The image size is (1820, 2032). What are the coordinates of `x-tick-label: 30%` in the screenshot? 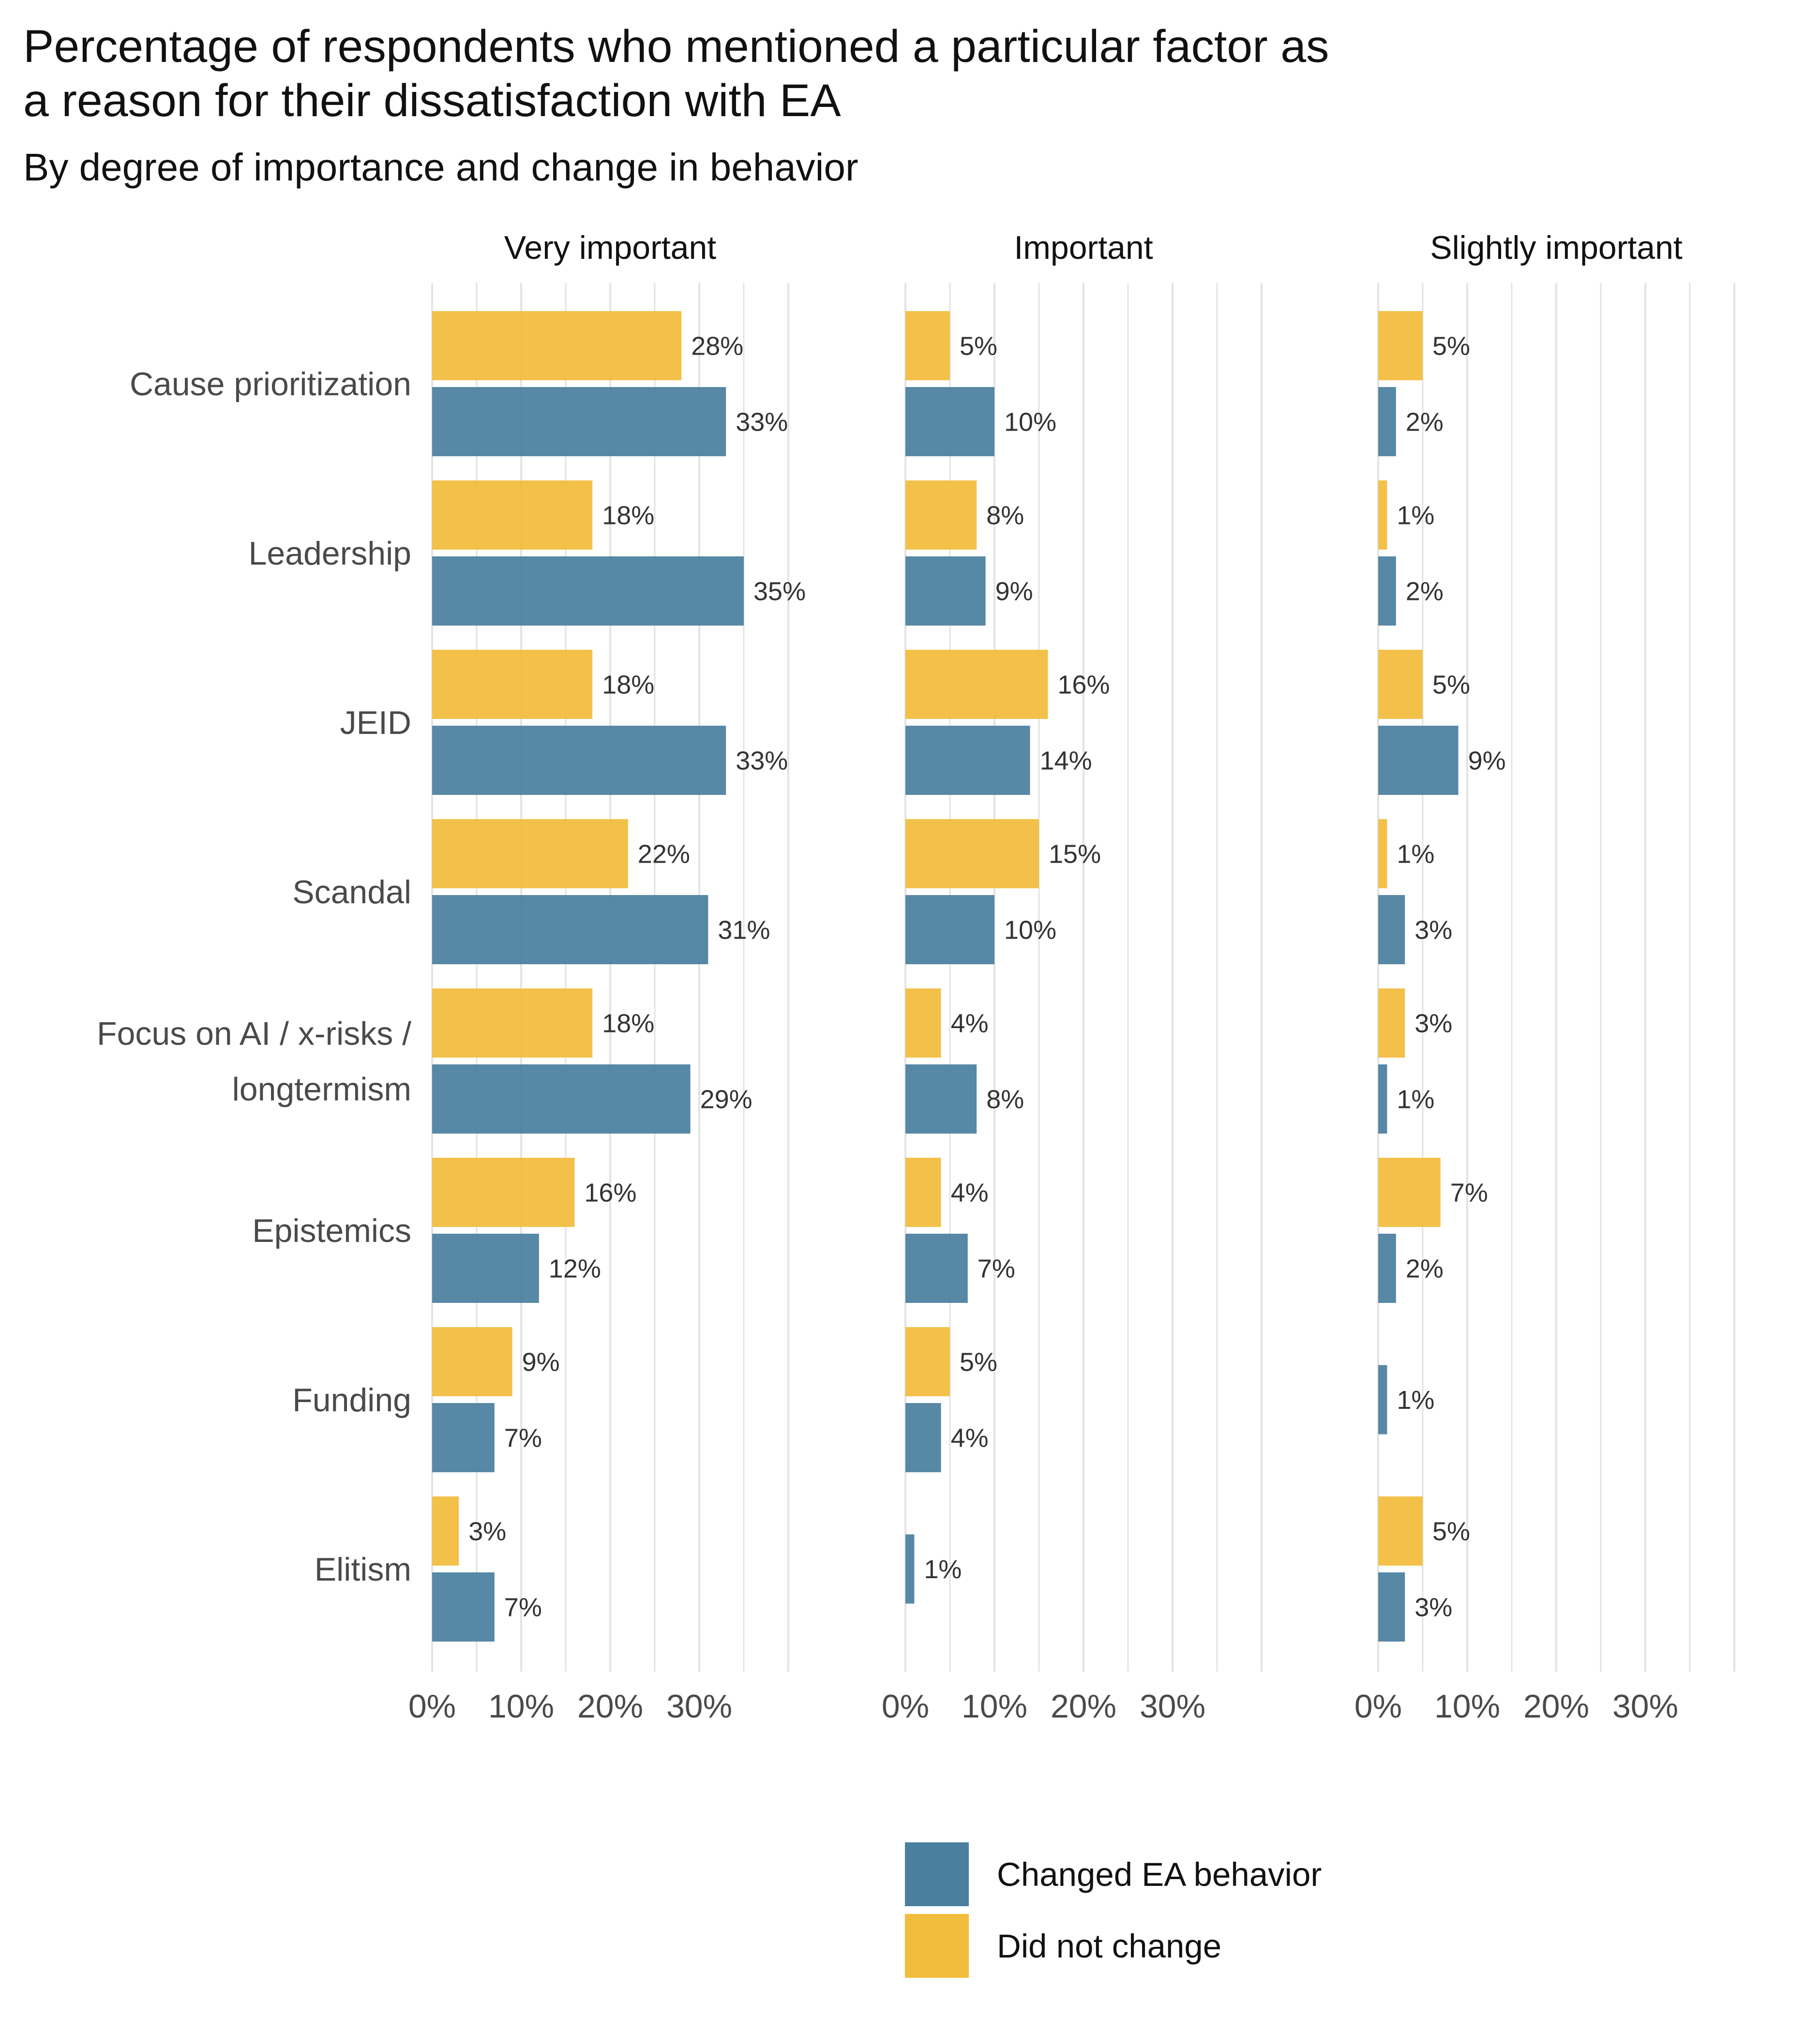 It's located at (699, 1706).